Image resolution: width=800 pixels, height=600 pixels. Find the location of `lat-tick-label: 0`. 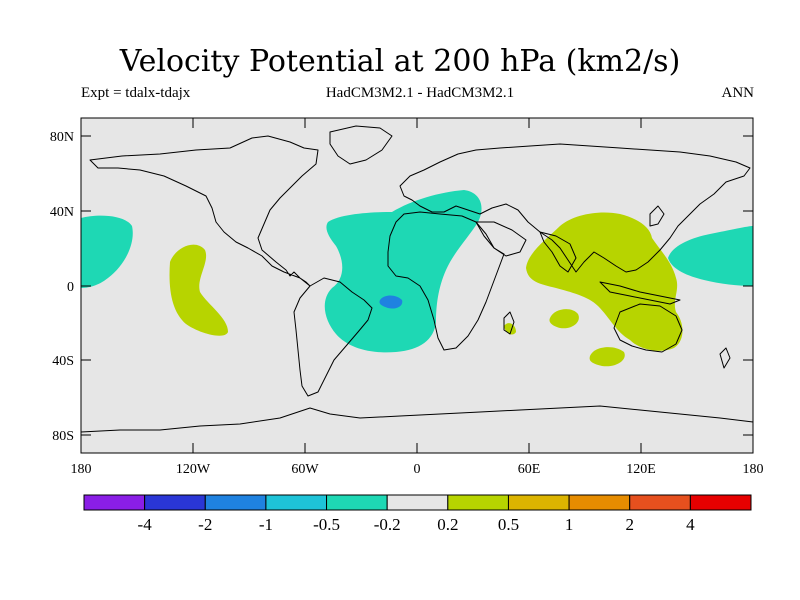

lat-tick-label: 0 is located at coordinates (70, 287).